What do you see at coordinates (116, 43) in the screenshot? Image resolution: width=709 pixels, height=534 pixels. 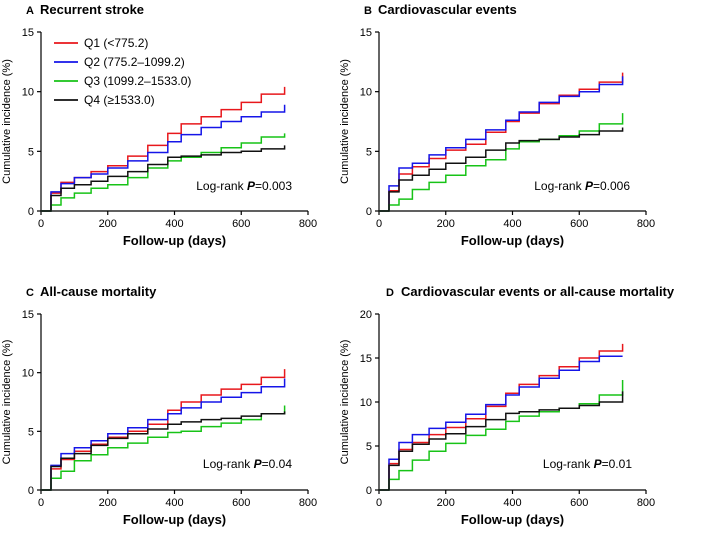 I see `legend-label: Q1 (<775.2)` at bounding box center [116, 43].